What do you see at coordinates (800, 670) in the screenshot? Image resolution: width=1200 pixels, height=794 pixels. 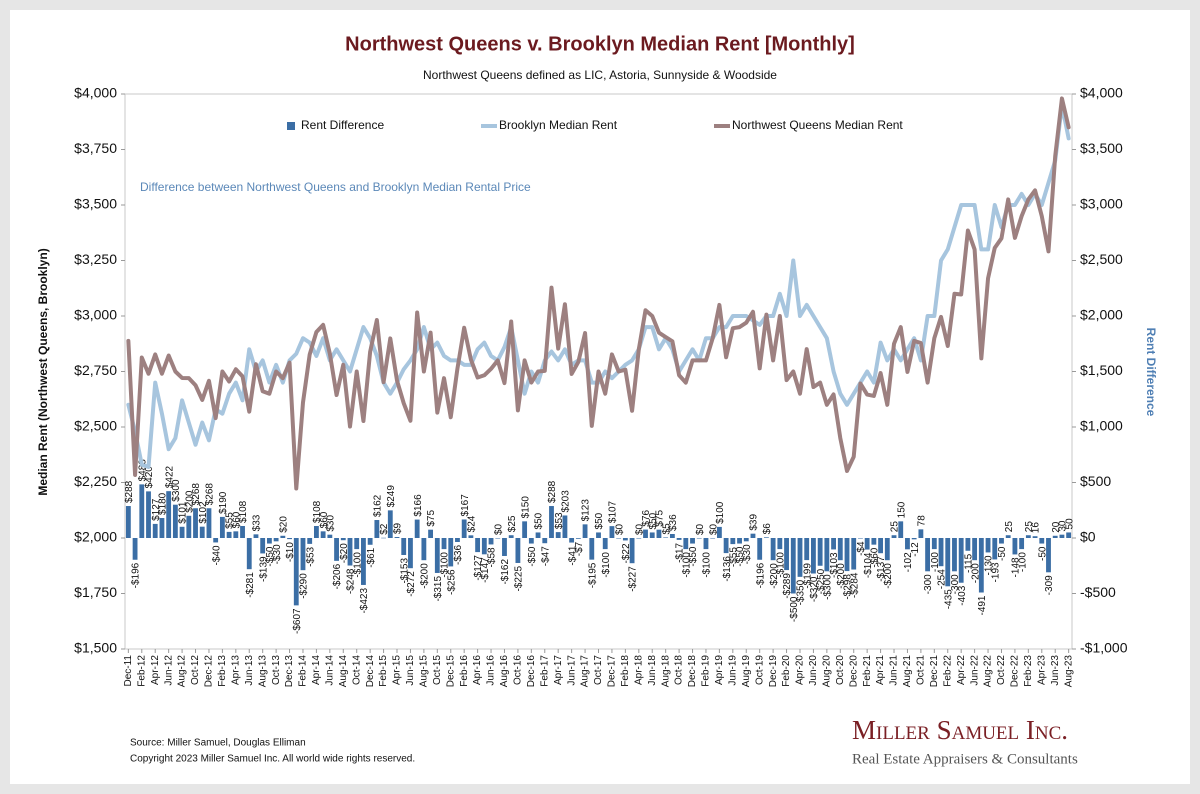 I see `x-tick-label: Apr-20` at bounding box center [800, 670].